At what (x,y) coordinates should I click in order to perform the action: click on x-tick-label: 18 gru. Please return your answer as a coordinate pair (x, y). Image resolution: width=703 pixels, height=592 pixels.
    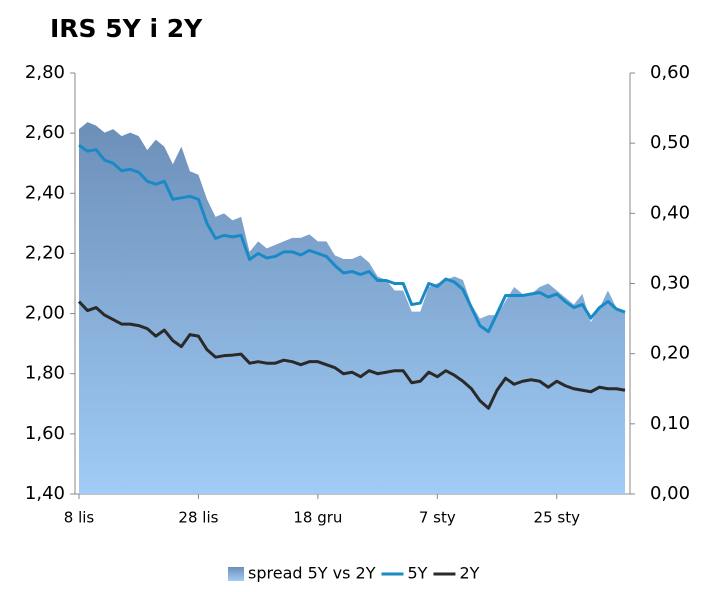
    Looking at the image, I should click on (317, 518).